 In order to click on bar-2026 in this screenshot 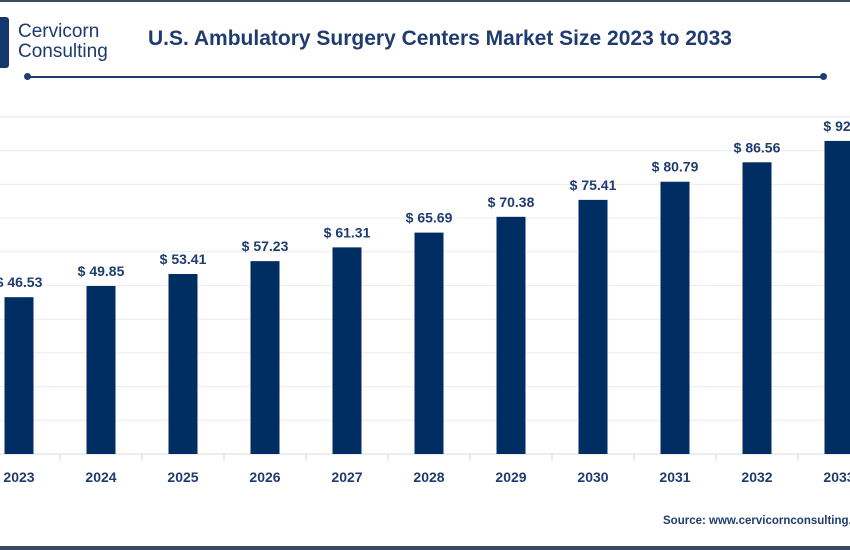, I will do `click(265, 357)`.